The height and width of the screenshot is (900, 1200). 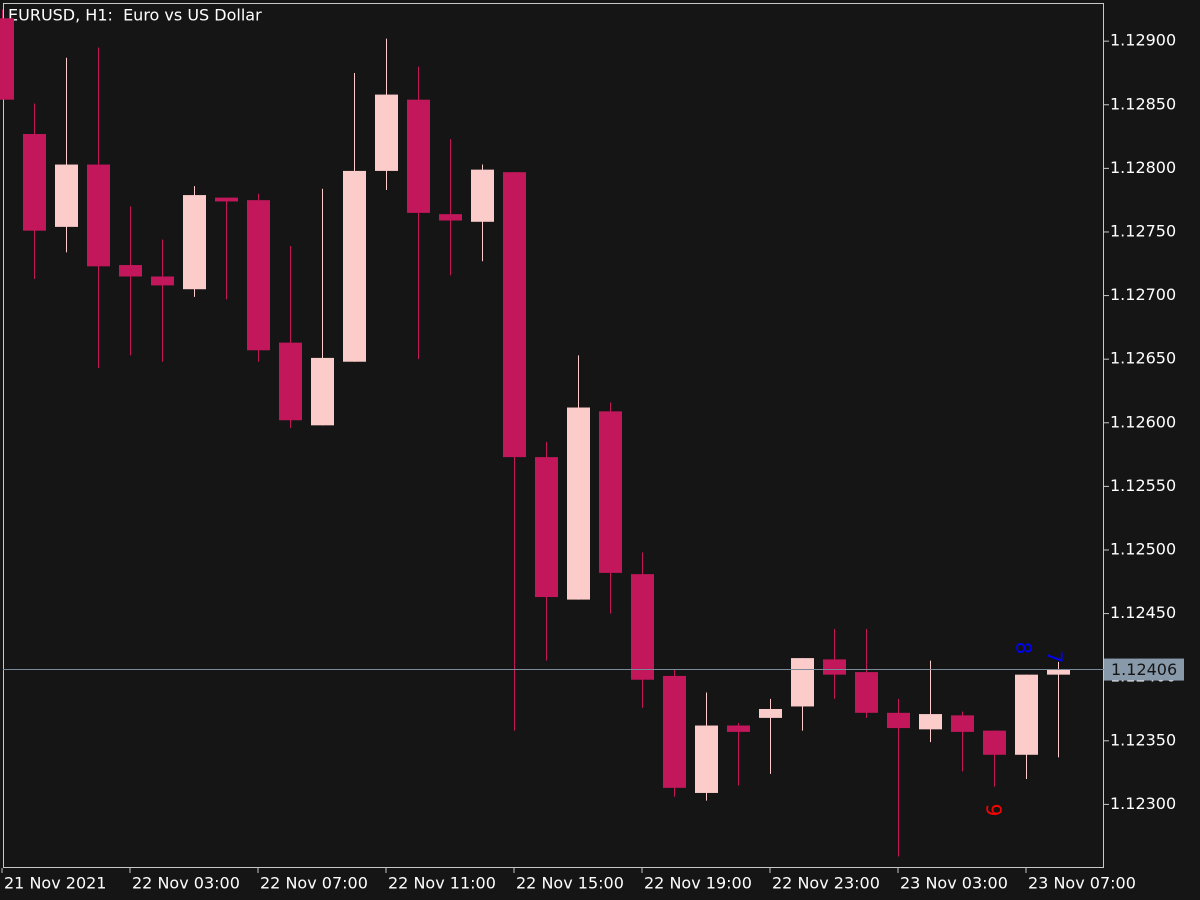 What do you see at coordinates (698, 883) in the screenshot?
I see `x-tick-label: 22 Nov 19:00` at bounding box center [698, 883].